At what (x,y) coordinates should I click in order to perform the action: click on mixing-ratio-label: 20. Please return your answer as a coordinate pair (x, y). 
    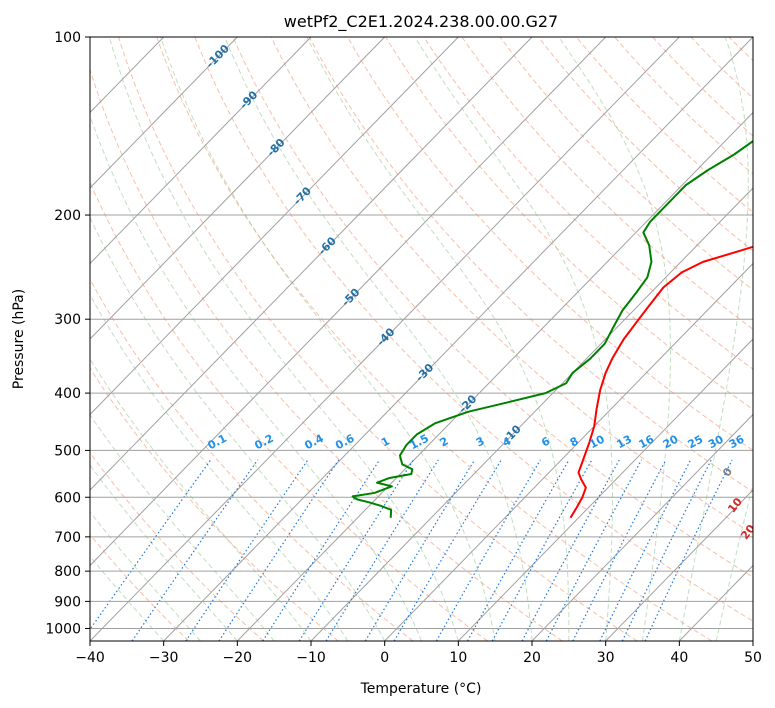
    Looking at the image, I should click on (671, 441).